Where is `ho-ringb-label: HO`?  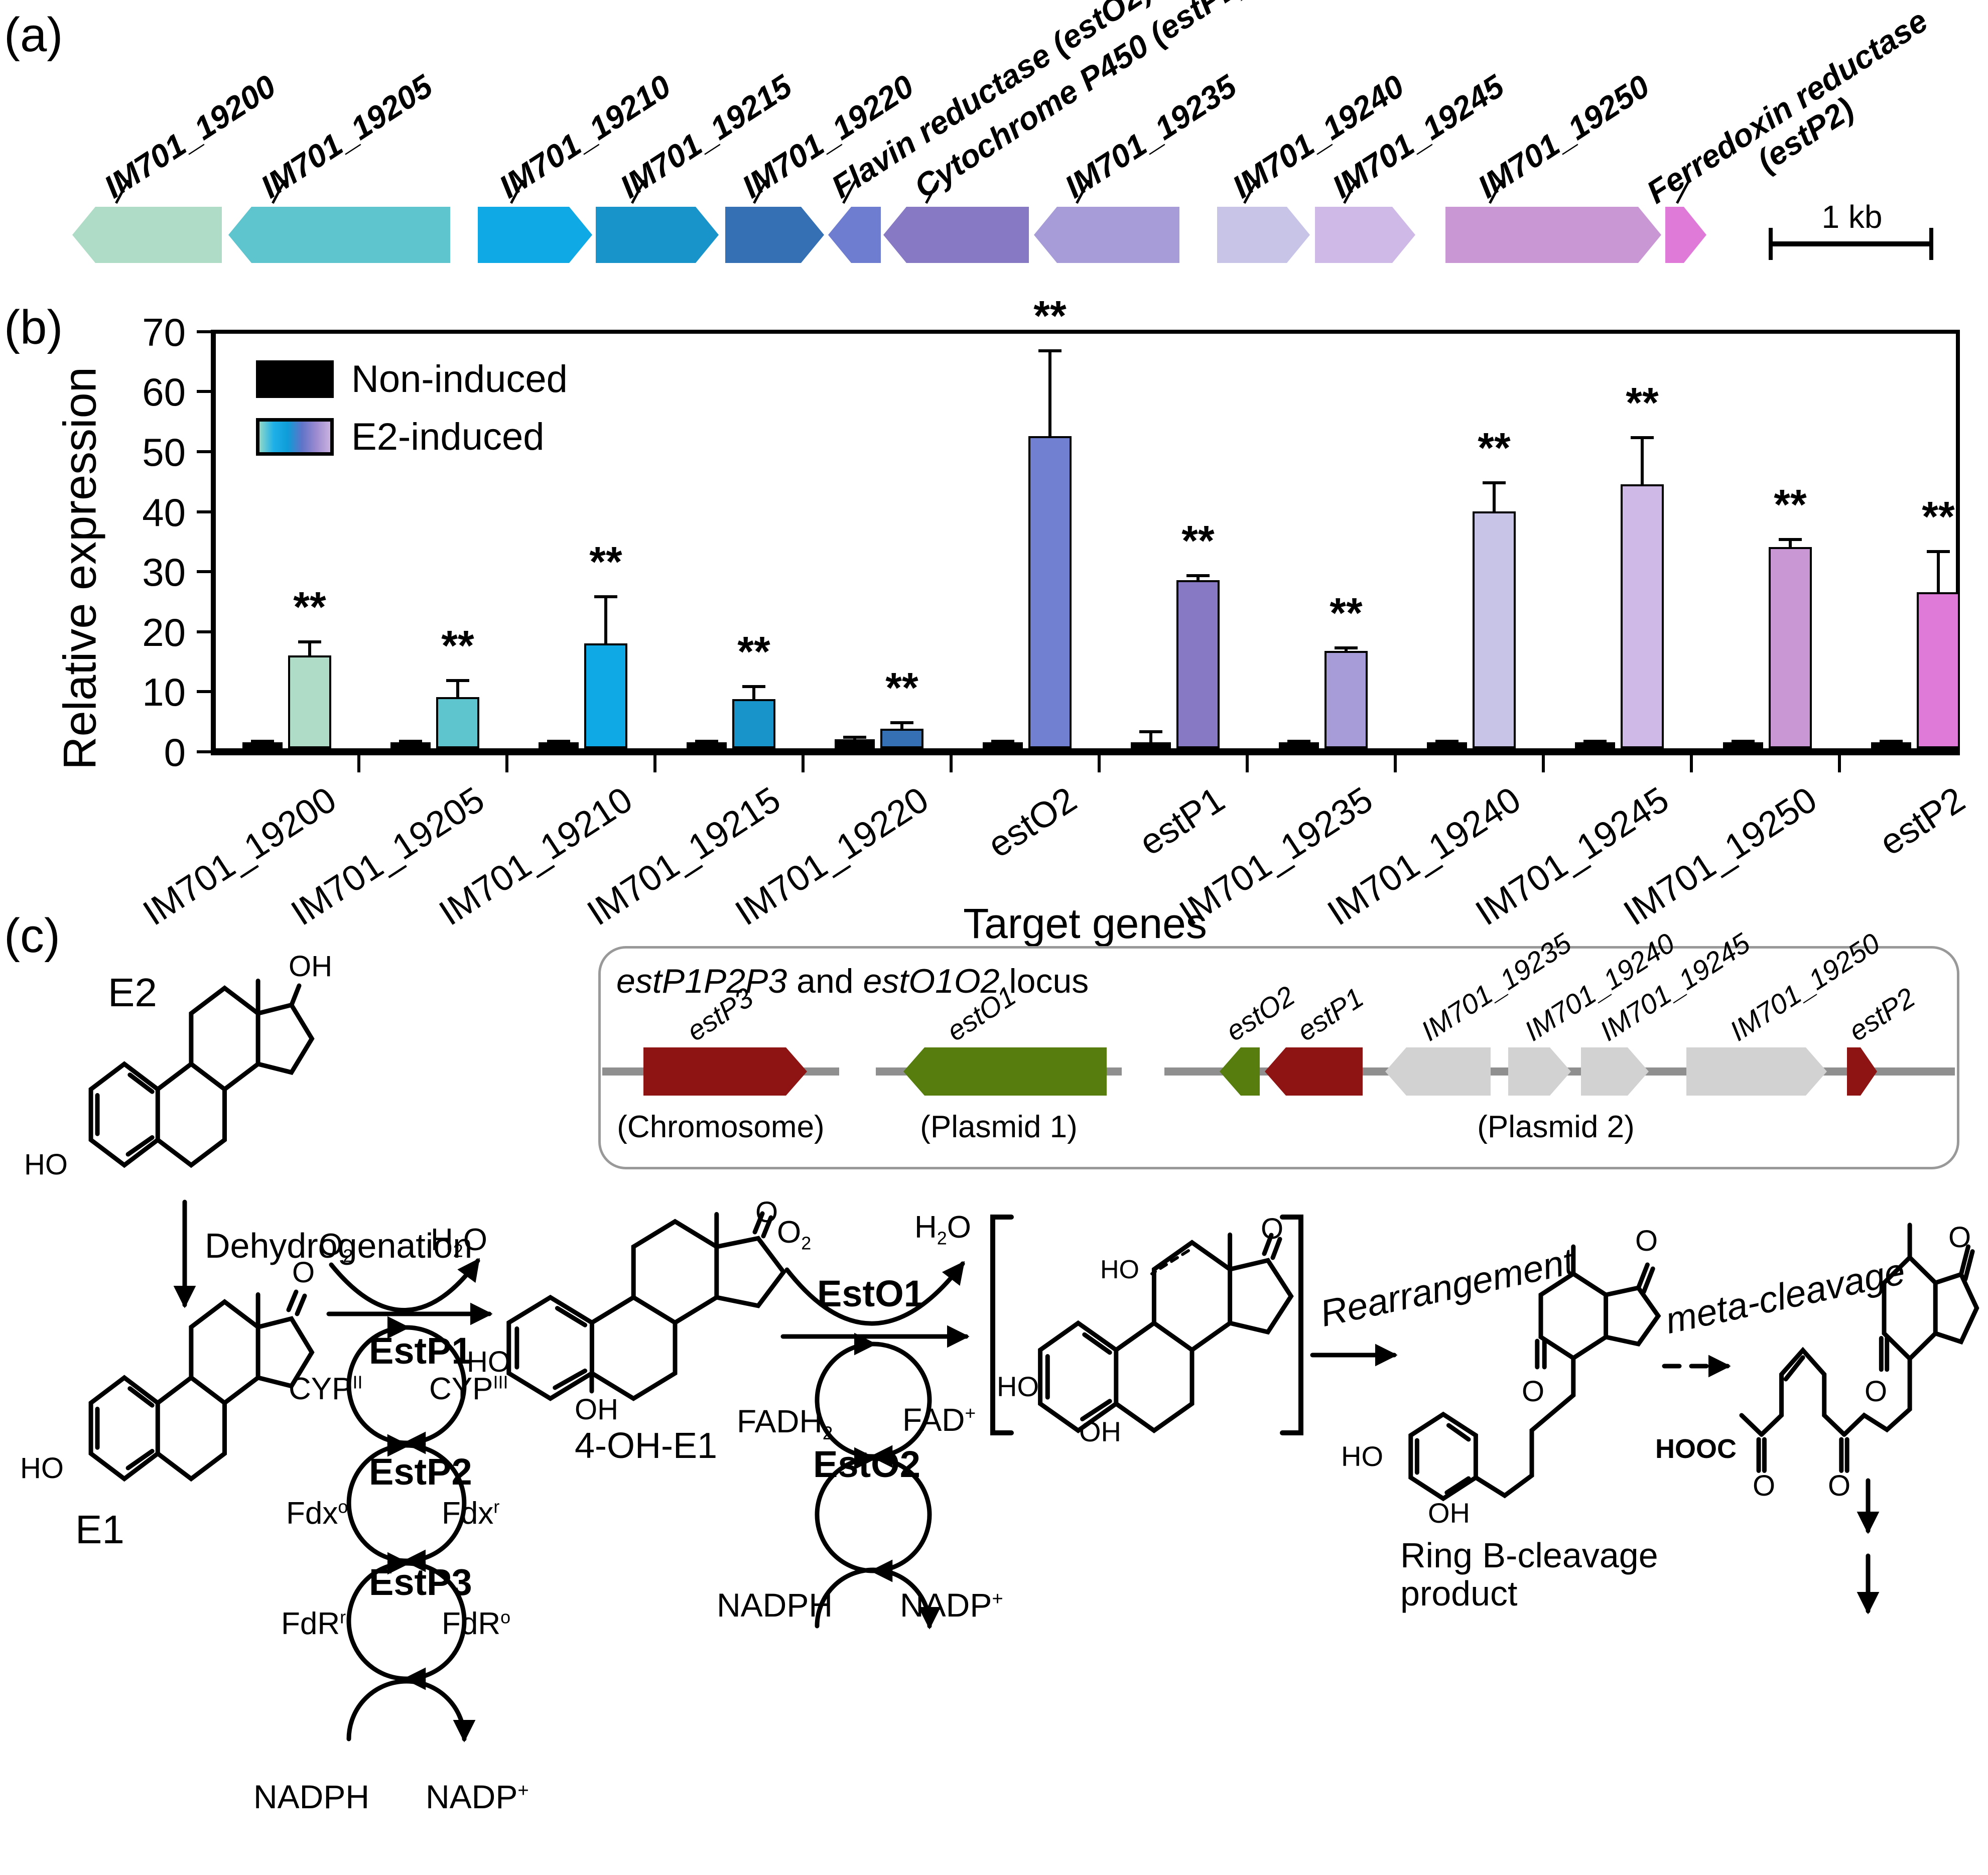 ho-ringb-label: HO is located at coordinates (1362, 1456).